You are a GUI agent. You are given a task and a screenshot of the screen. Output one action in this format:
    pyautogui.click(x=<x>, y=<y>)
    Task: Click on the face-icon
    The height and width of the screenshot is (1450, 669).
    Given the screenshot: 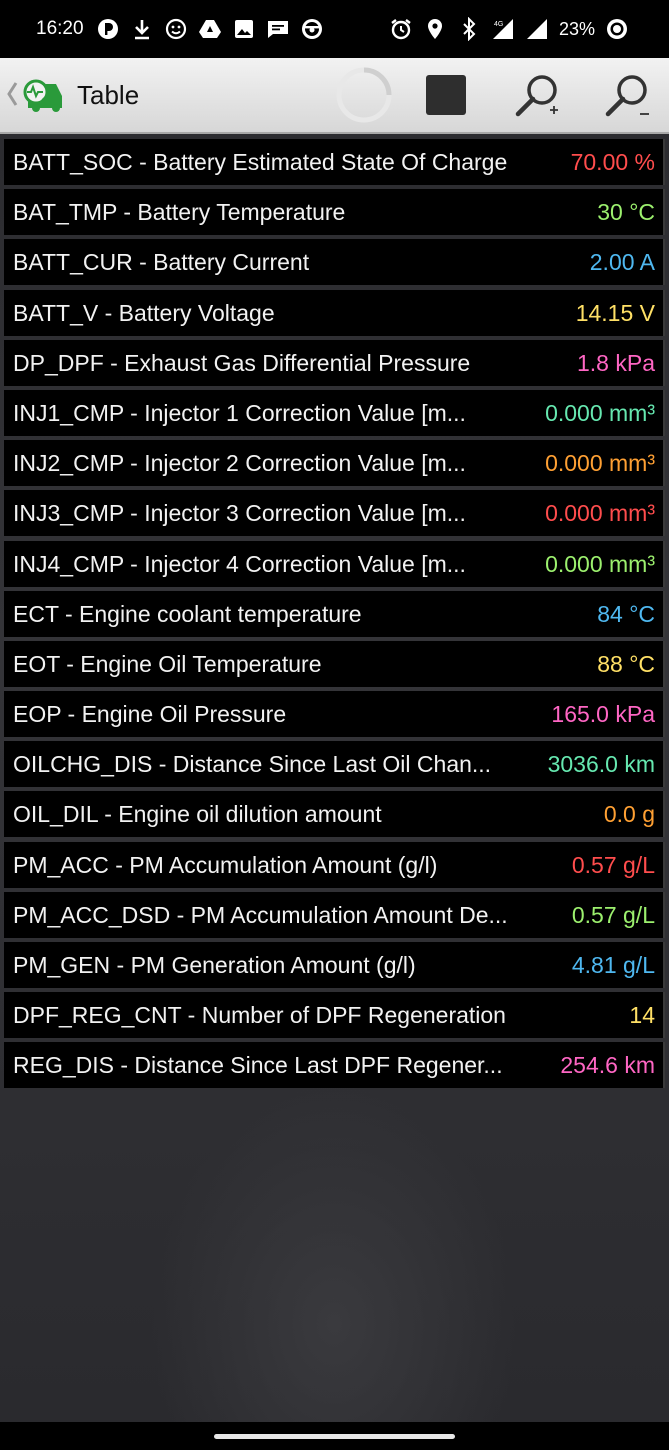 What is the action you would take?
    pyautogui.click(x=176, y=29)
    